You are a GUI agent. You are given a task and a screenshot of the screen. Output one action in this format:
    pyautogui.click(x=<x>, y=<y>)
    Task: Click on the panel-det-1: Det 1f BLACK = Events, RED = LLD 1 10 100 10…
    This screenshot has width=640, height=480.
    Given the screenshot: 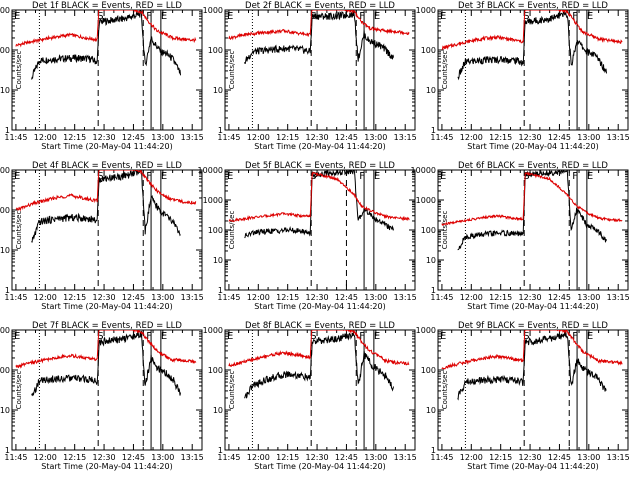 What is the action you would take?
    pyautogui.click(x=102, y=76)
    